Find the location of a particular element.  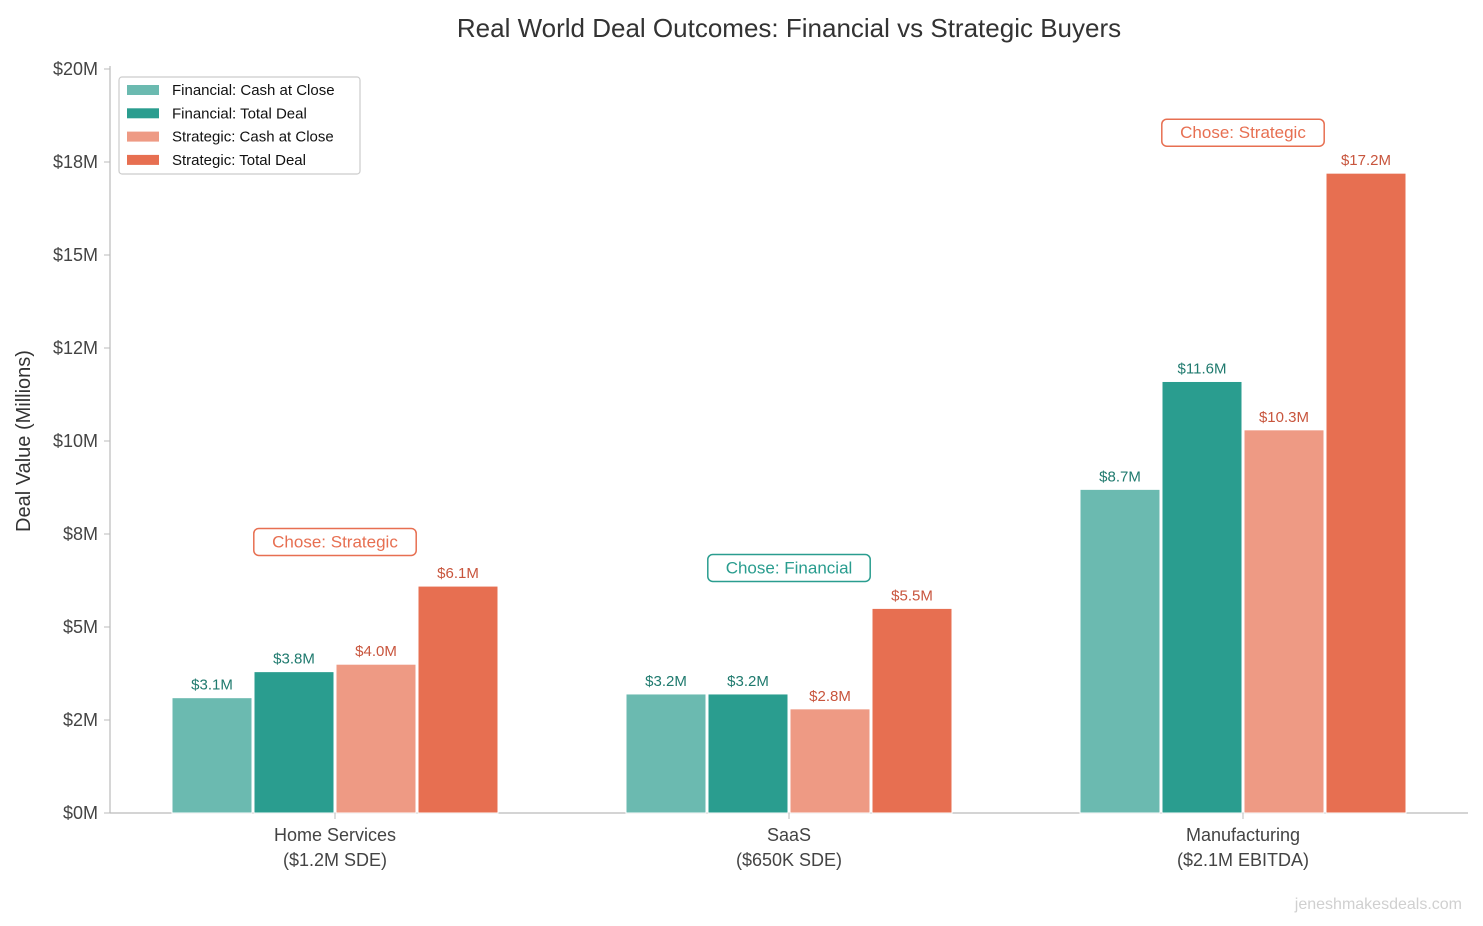

x-tick-label: Home Services is located at coordinates (335, 835).